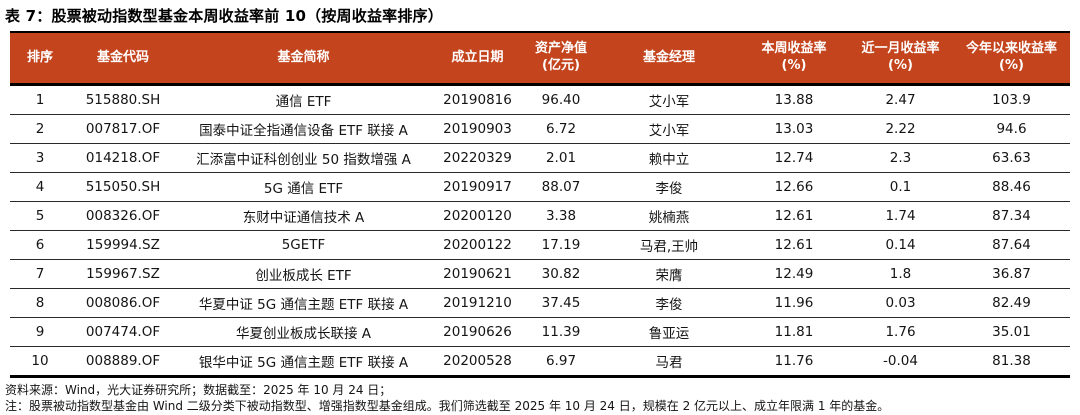 This screenshot has height=415, width=1080. Describe the element at coordinates (40, 158) in the screenshot. I see `cell-r3-c0: 3` at that location.